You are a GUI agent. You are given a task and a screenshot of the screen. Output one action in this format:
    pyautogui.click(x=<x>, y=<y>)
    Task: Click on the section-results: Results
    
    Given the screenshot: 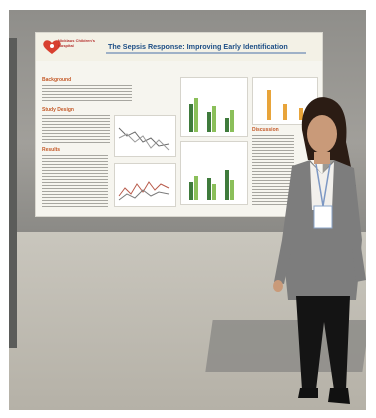 What is the action you would take?
    pyautogui.click(x=51, y=150)
    